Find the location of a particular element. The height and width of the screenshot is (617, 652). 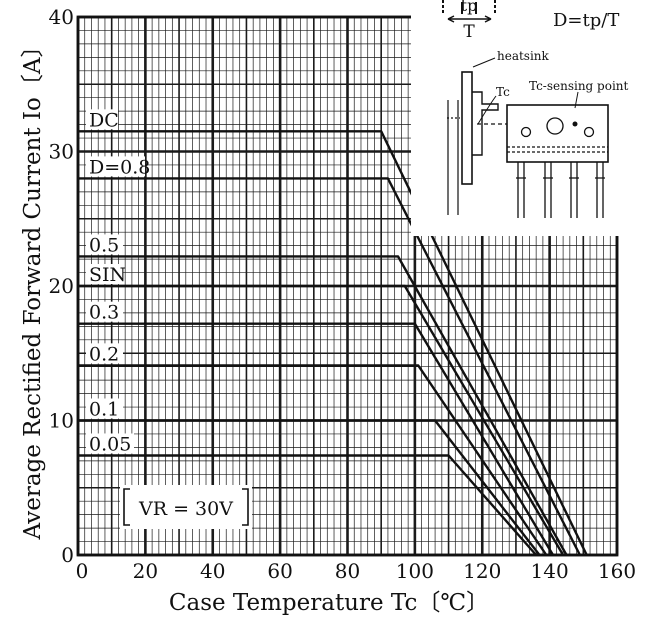

x-tick-label: 120 is located at coordinates (482, 571).